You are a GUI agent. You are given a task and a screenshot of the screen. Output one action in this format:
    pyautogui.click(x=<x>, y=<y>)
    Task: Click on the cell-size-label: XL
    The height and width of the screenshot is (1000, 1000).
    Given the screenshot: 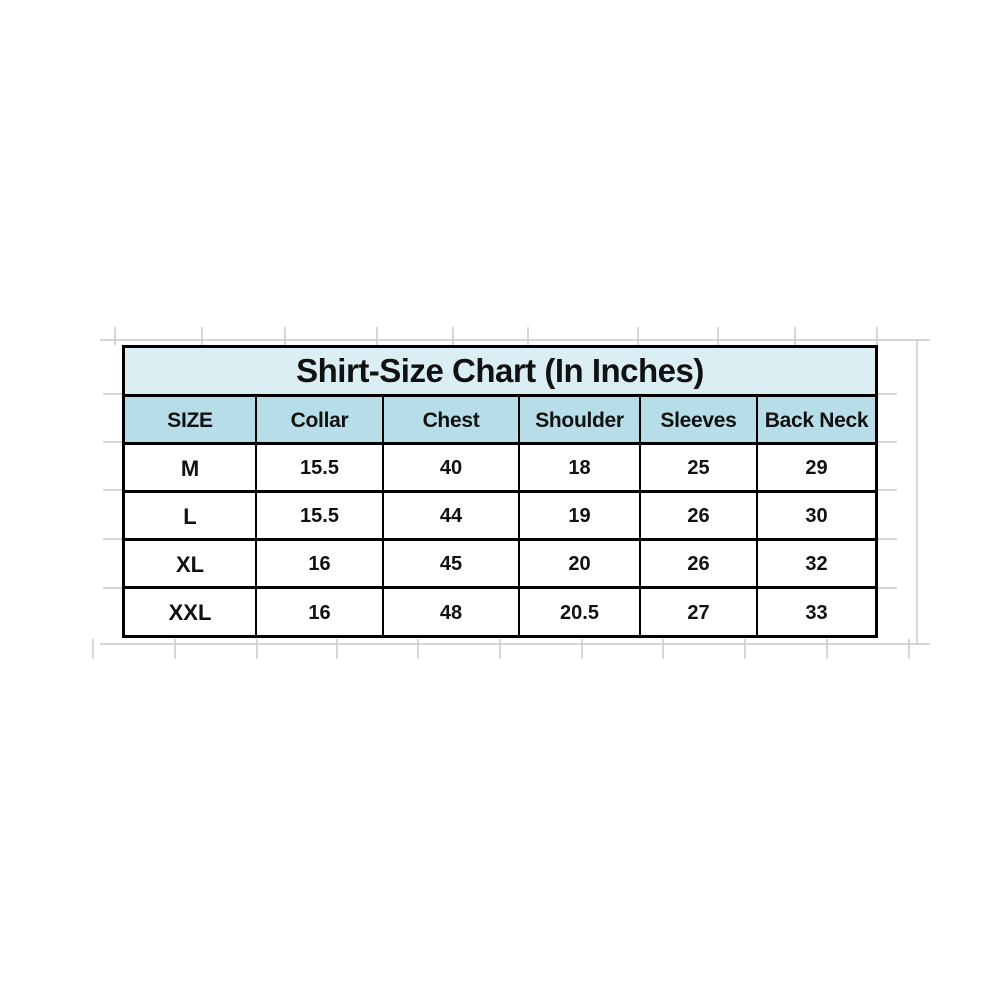 What is the action you would take?
    pyautogui.click(x=191, y=563)
    